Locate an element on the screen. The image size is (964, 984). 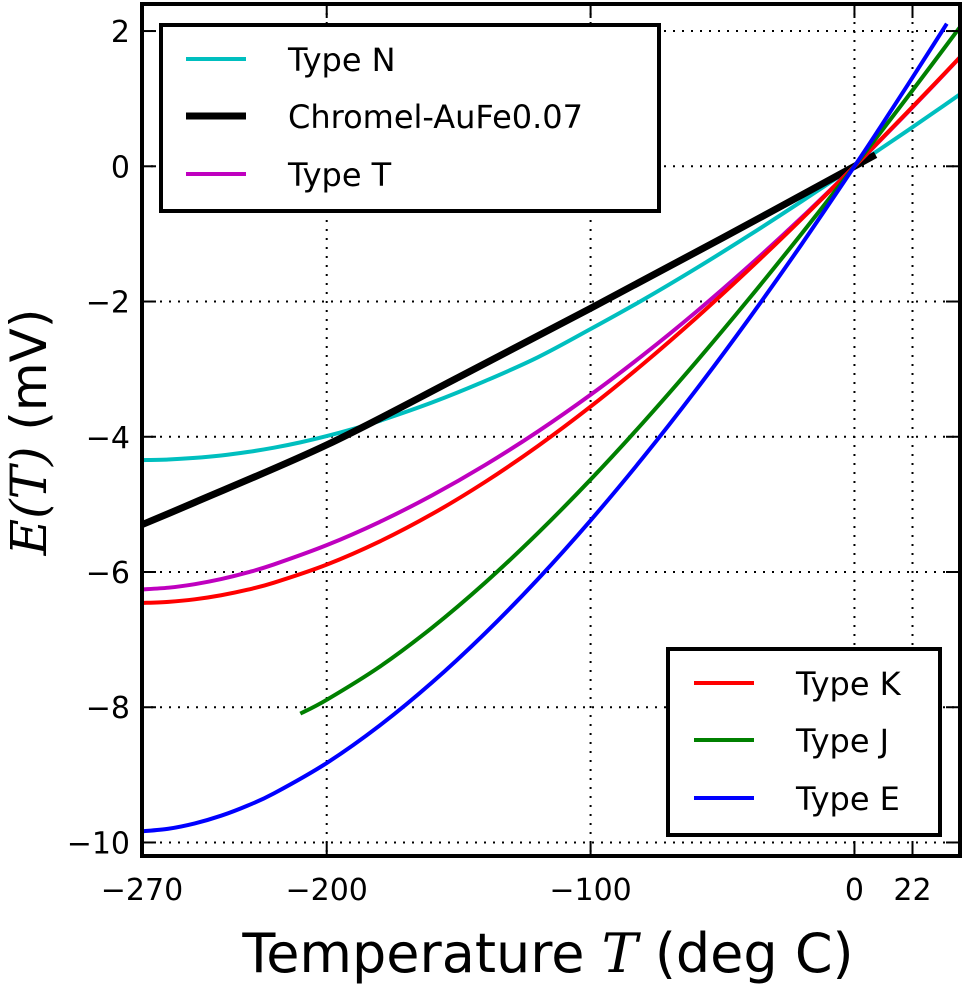
x-tick-label: −200 is located at coordinates (327, 890).